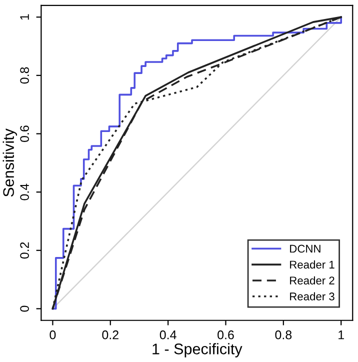 The height and width of the screenshot is (362, 358). Describe the element at coordinates (197, 350) in the screenshot. I see `x-axis-title: 1 - Specificity` at that location.